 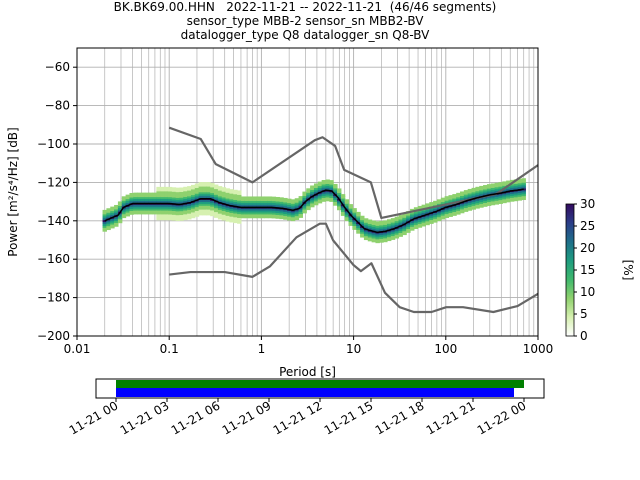 I want to click on coverage-tick-label: 11-21 12, so click(x=298, y=417).